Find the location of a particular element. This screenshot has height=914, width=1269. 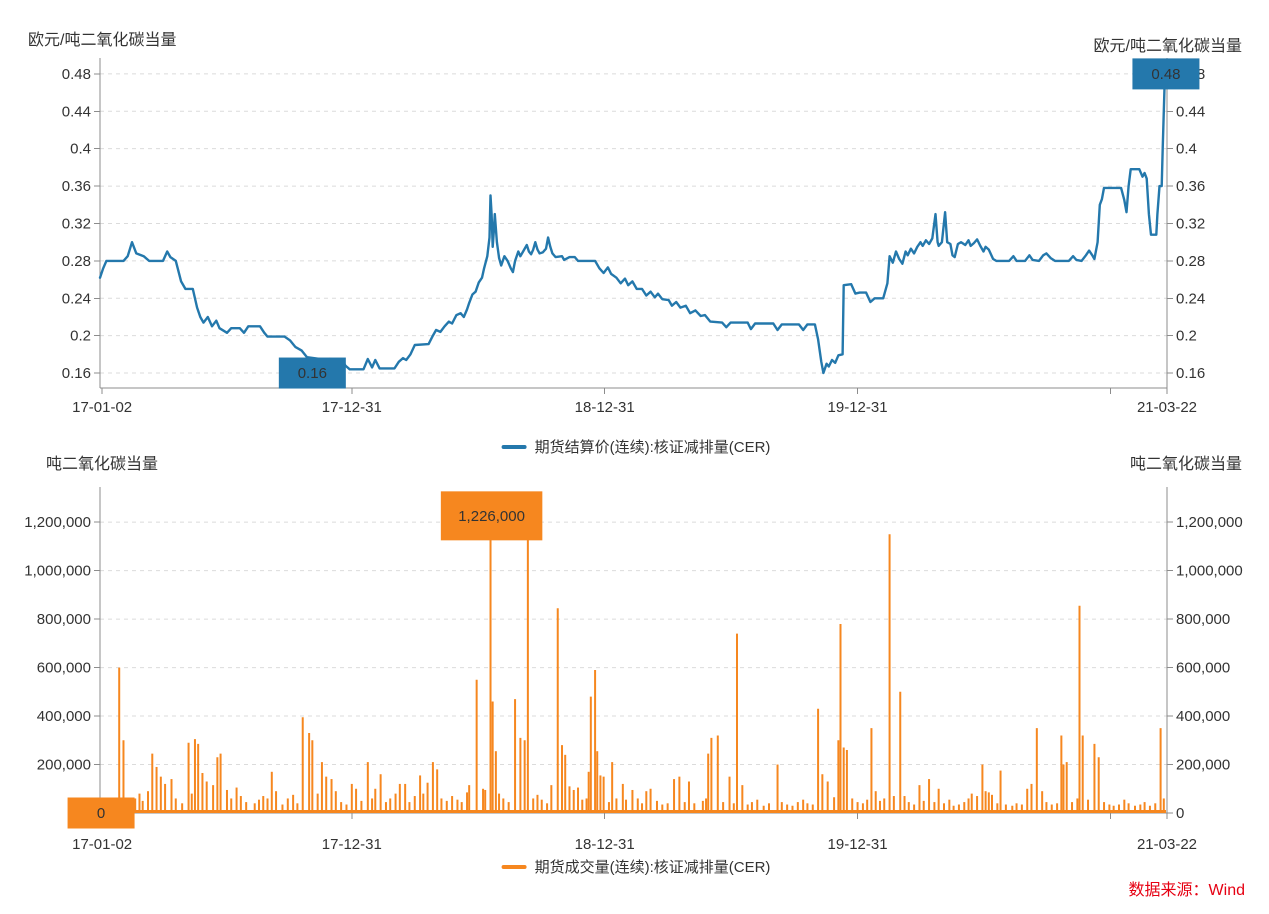

price-axis-unit-left: 欧元/吨二氧化碳当量 is located at coordinates (102, 40).